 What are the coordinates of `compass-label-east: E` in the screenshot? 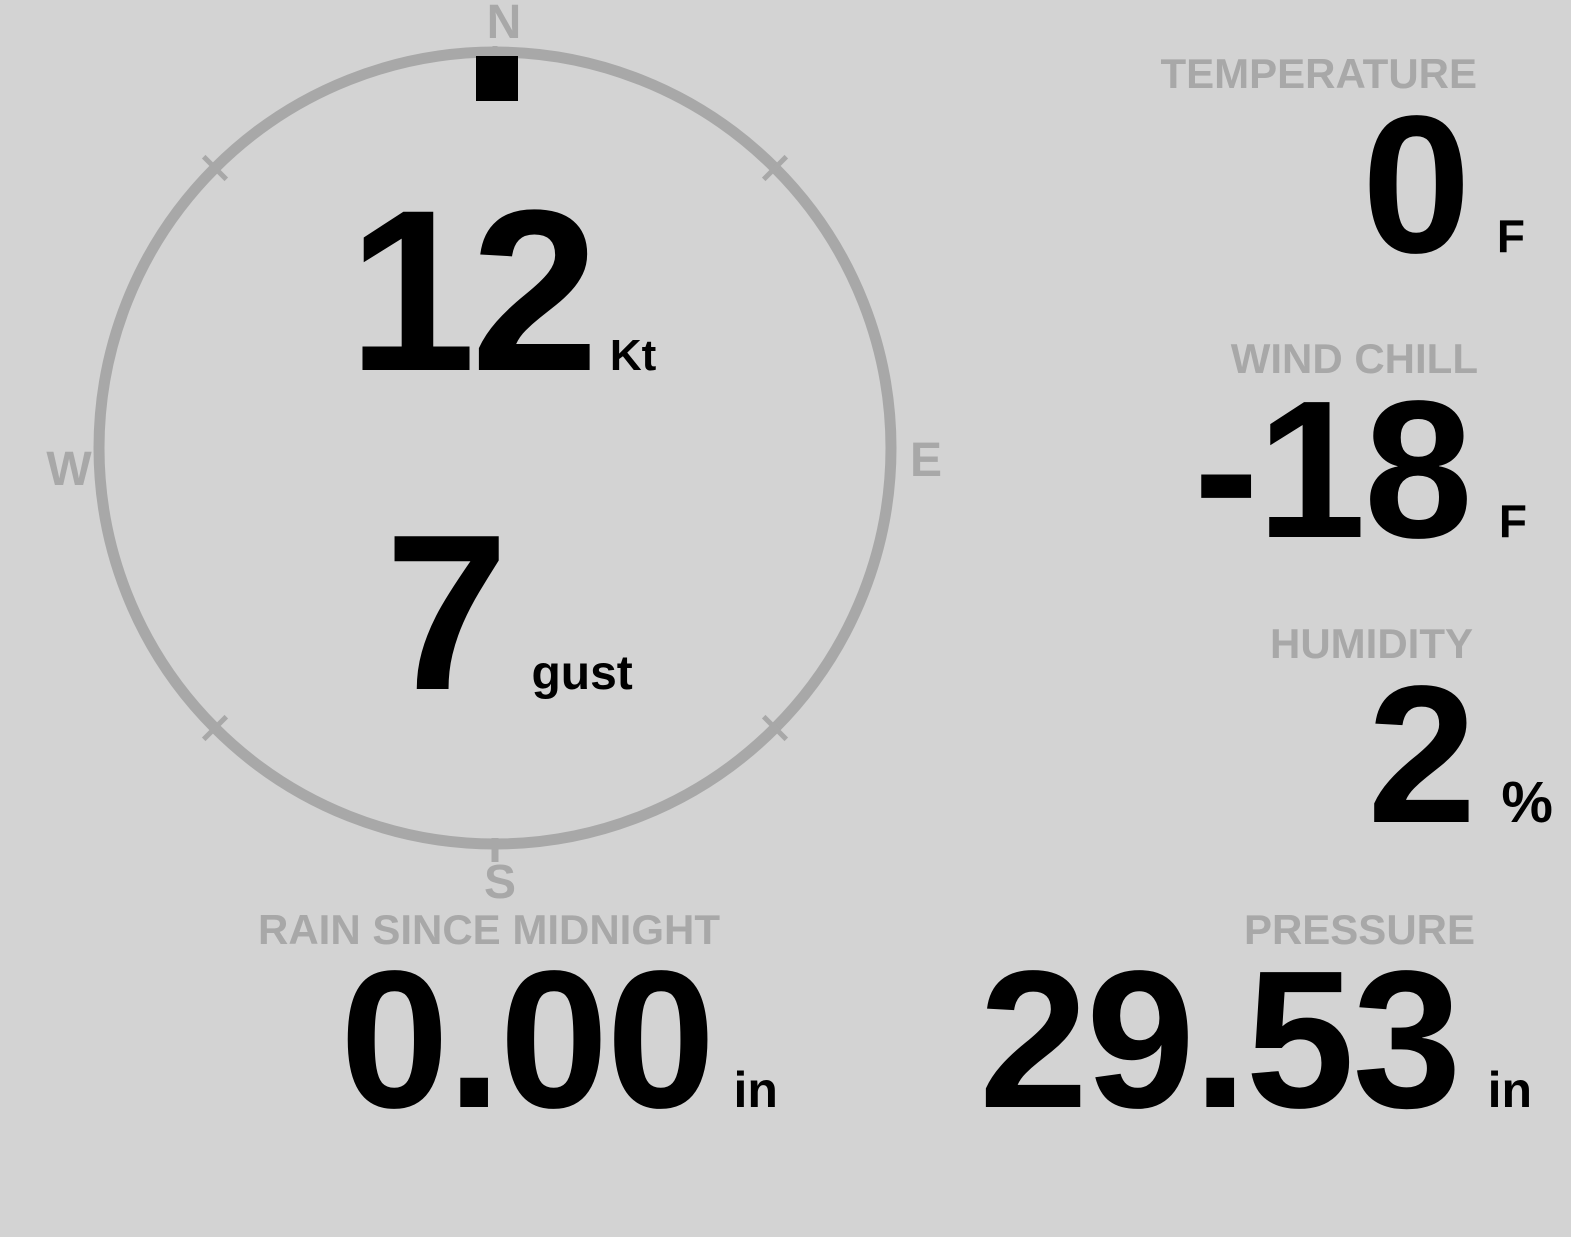 It's located at (926, 460).